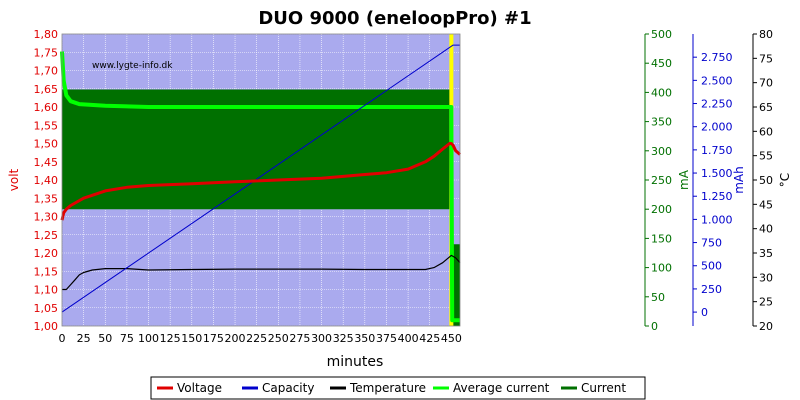  Describe the element at coordinates (343, 338) in the screenshot. I see `x-tick-label: 325` at that location.